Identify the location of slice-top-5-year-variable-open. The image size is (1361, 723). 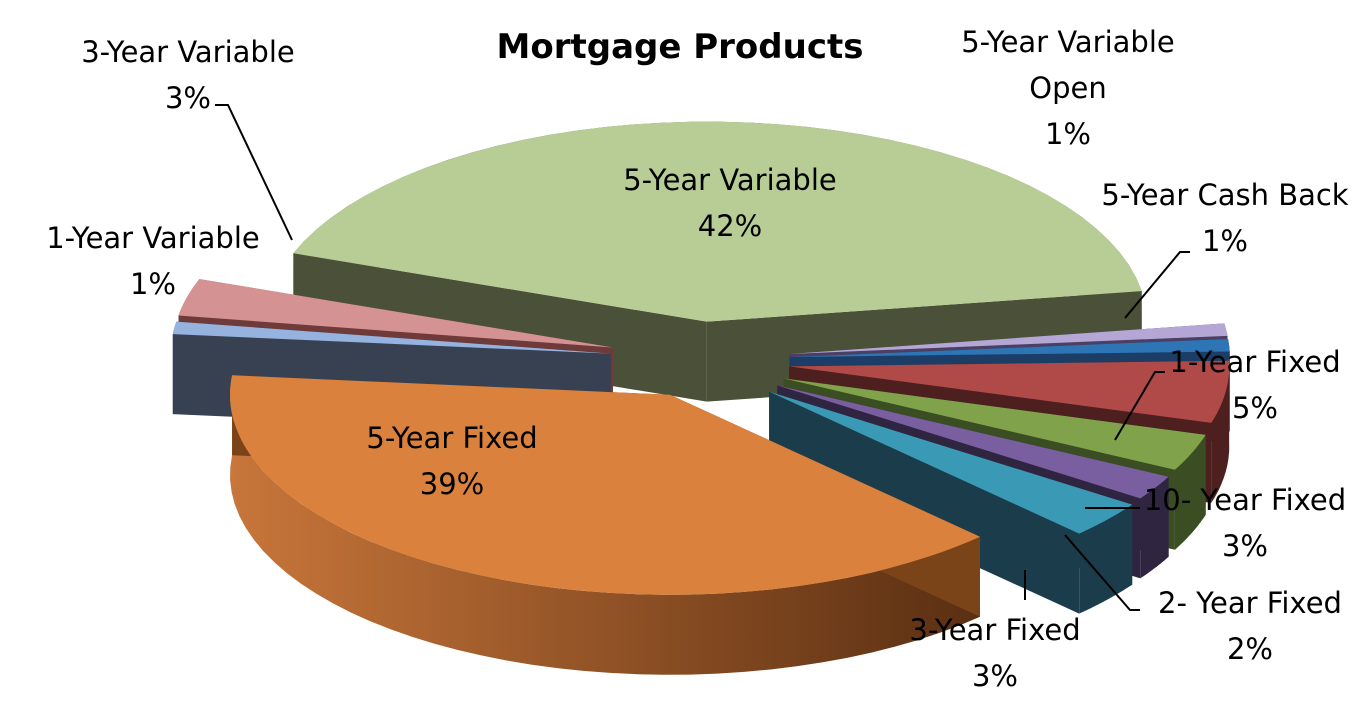
(1008, 338).